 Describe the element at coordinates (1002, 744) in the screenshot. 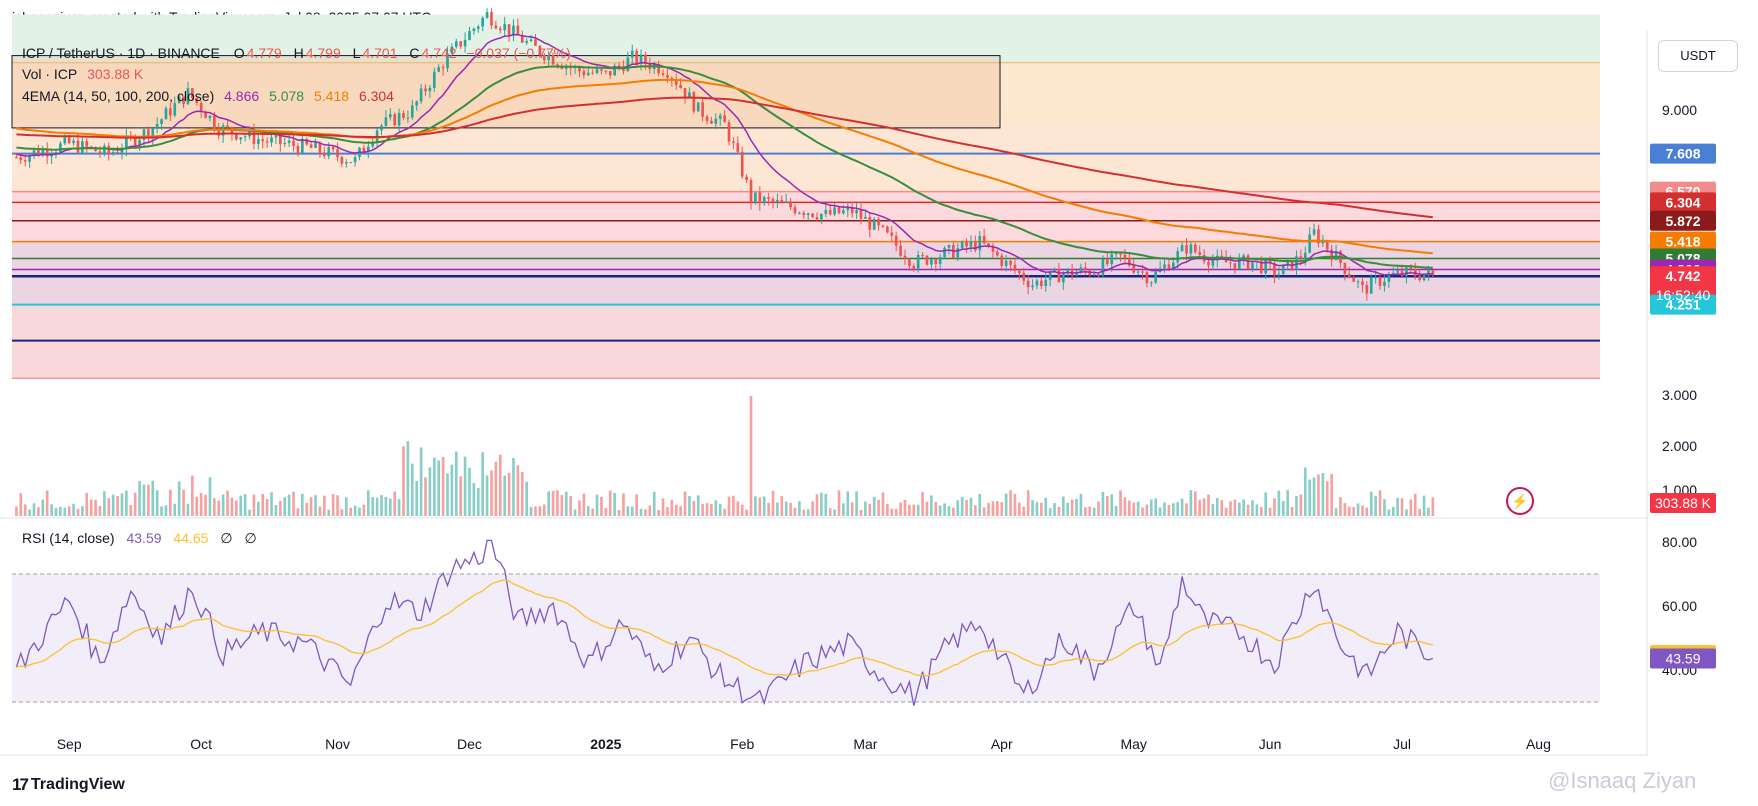

I see `time-axis-tick: Apr` at that location.